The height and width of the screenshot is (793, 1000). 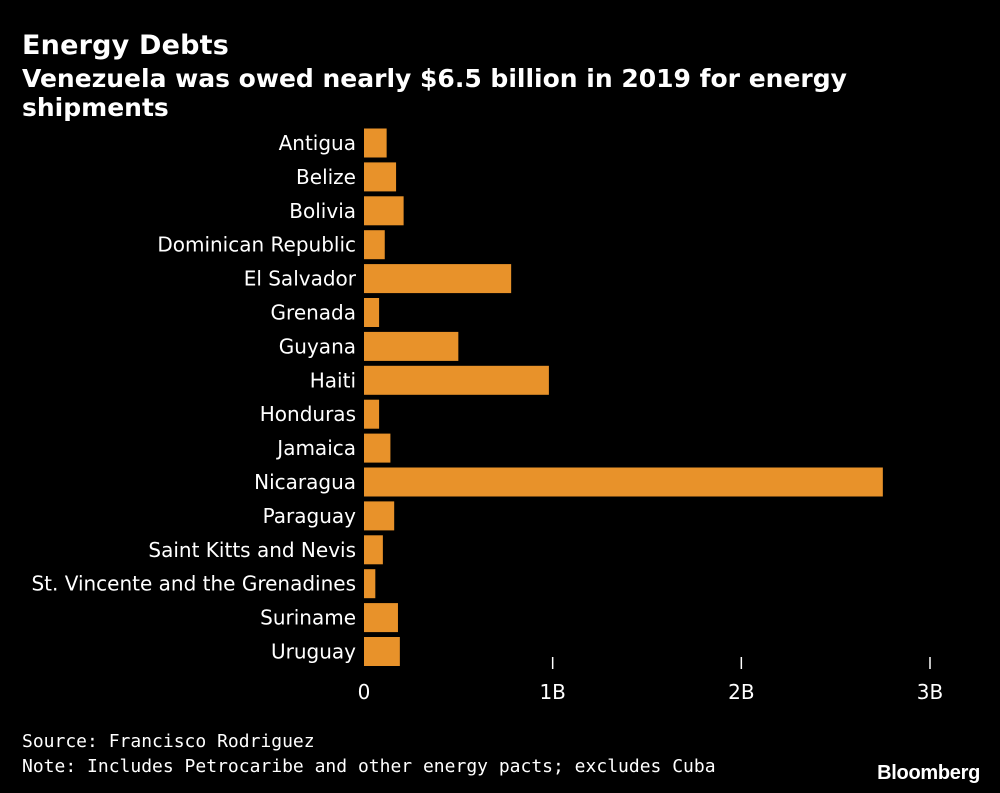 I want to click on category-label-st-vincente-and-the-grenadines: St. Vincente and the Grenadines, so click(x=193, y=584).